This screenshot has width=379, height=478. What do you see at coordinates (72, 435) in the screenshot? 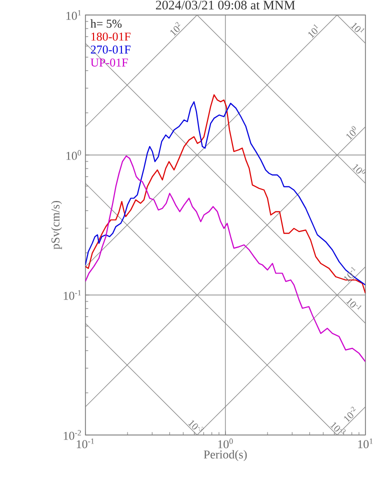
I see `y-tick-label: 10$^{-2}$` at bounding box center [72, 435].